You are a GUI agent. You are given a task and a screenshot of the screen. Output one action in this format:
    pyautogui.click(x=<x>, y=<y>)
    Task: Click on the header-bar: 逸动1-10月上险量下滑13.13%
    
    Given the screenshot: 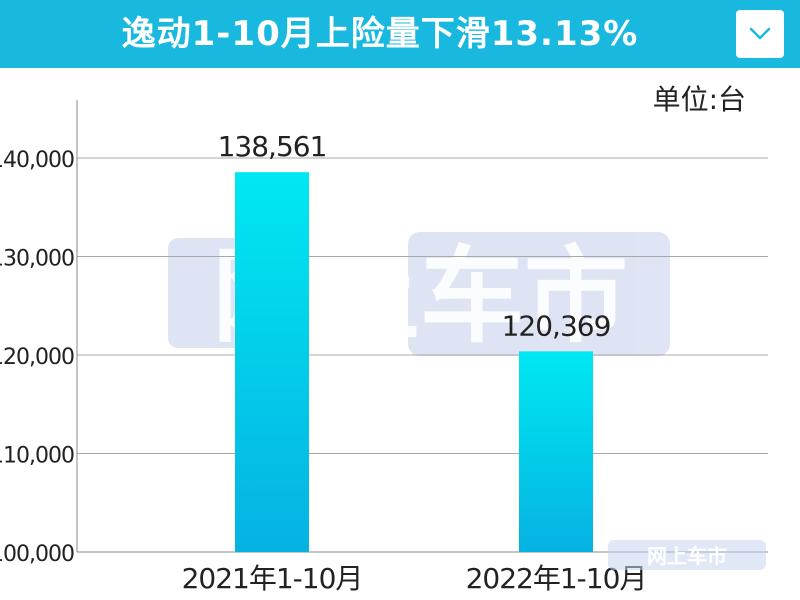 What is the action you would take?
    pyautogui.click(x=400, y=34)
    